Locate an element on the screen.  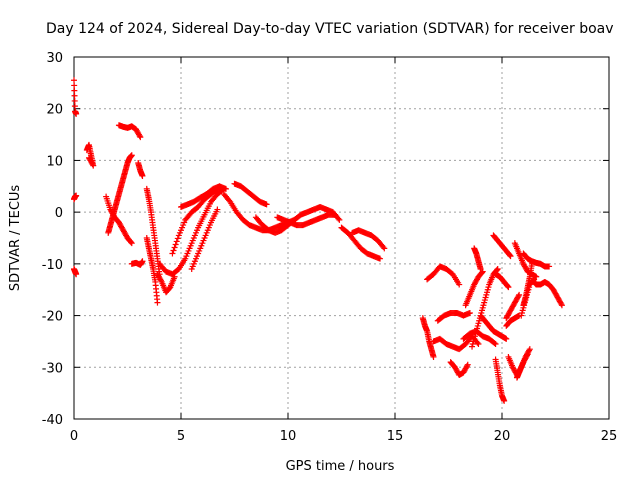
series-seg-s is located at coordinates (297, 219).